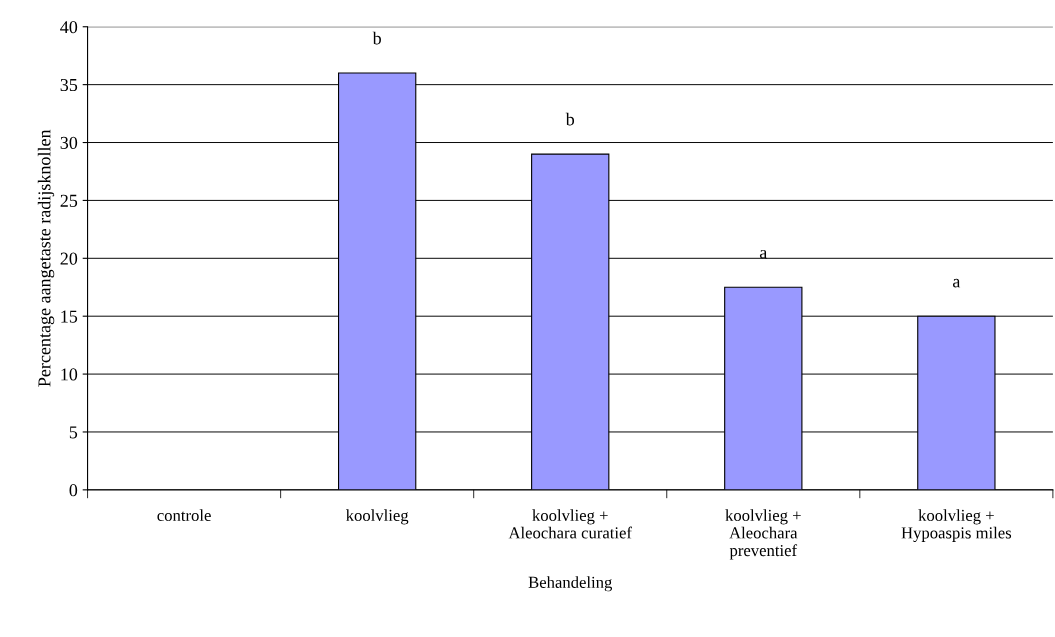 The width and height of the screenshot is (1055, 637). I want to click on y-tick-label: 30, so click(69, 142).